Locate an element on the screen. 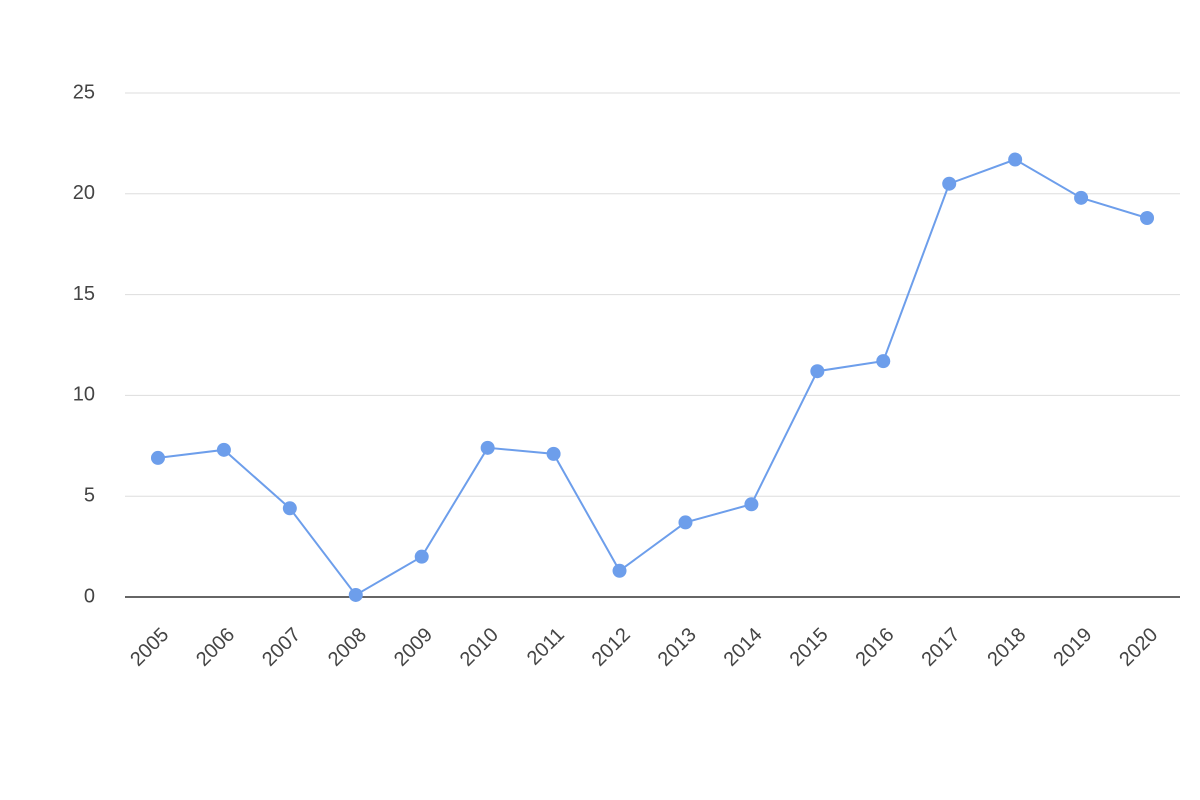 The height and width of the screenshot is (800, 1200). x-tick-label: 2018 is located at coordinates (1006, 647).